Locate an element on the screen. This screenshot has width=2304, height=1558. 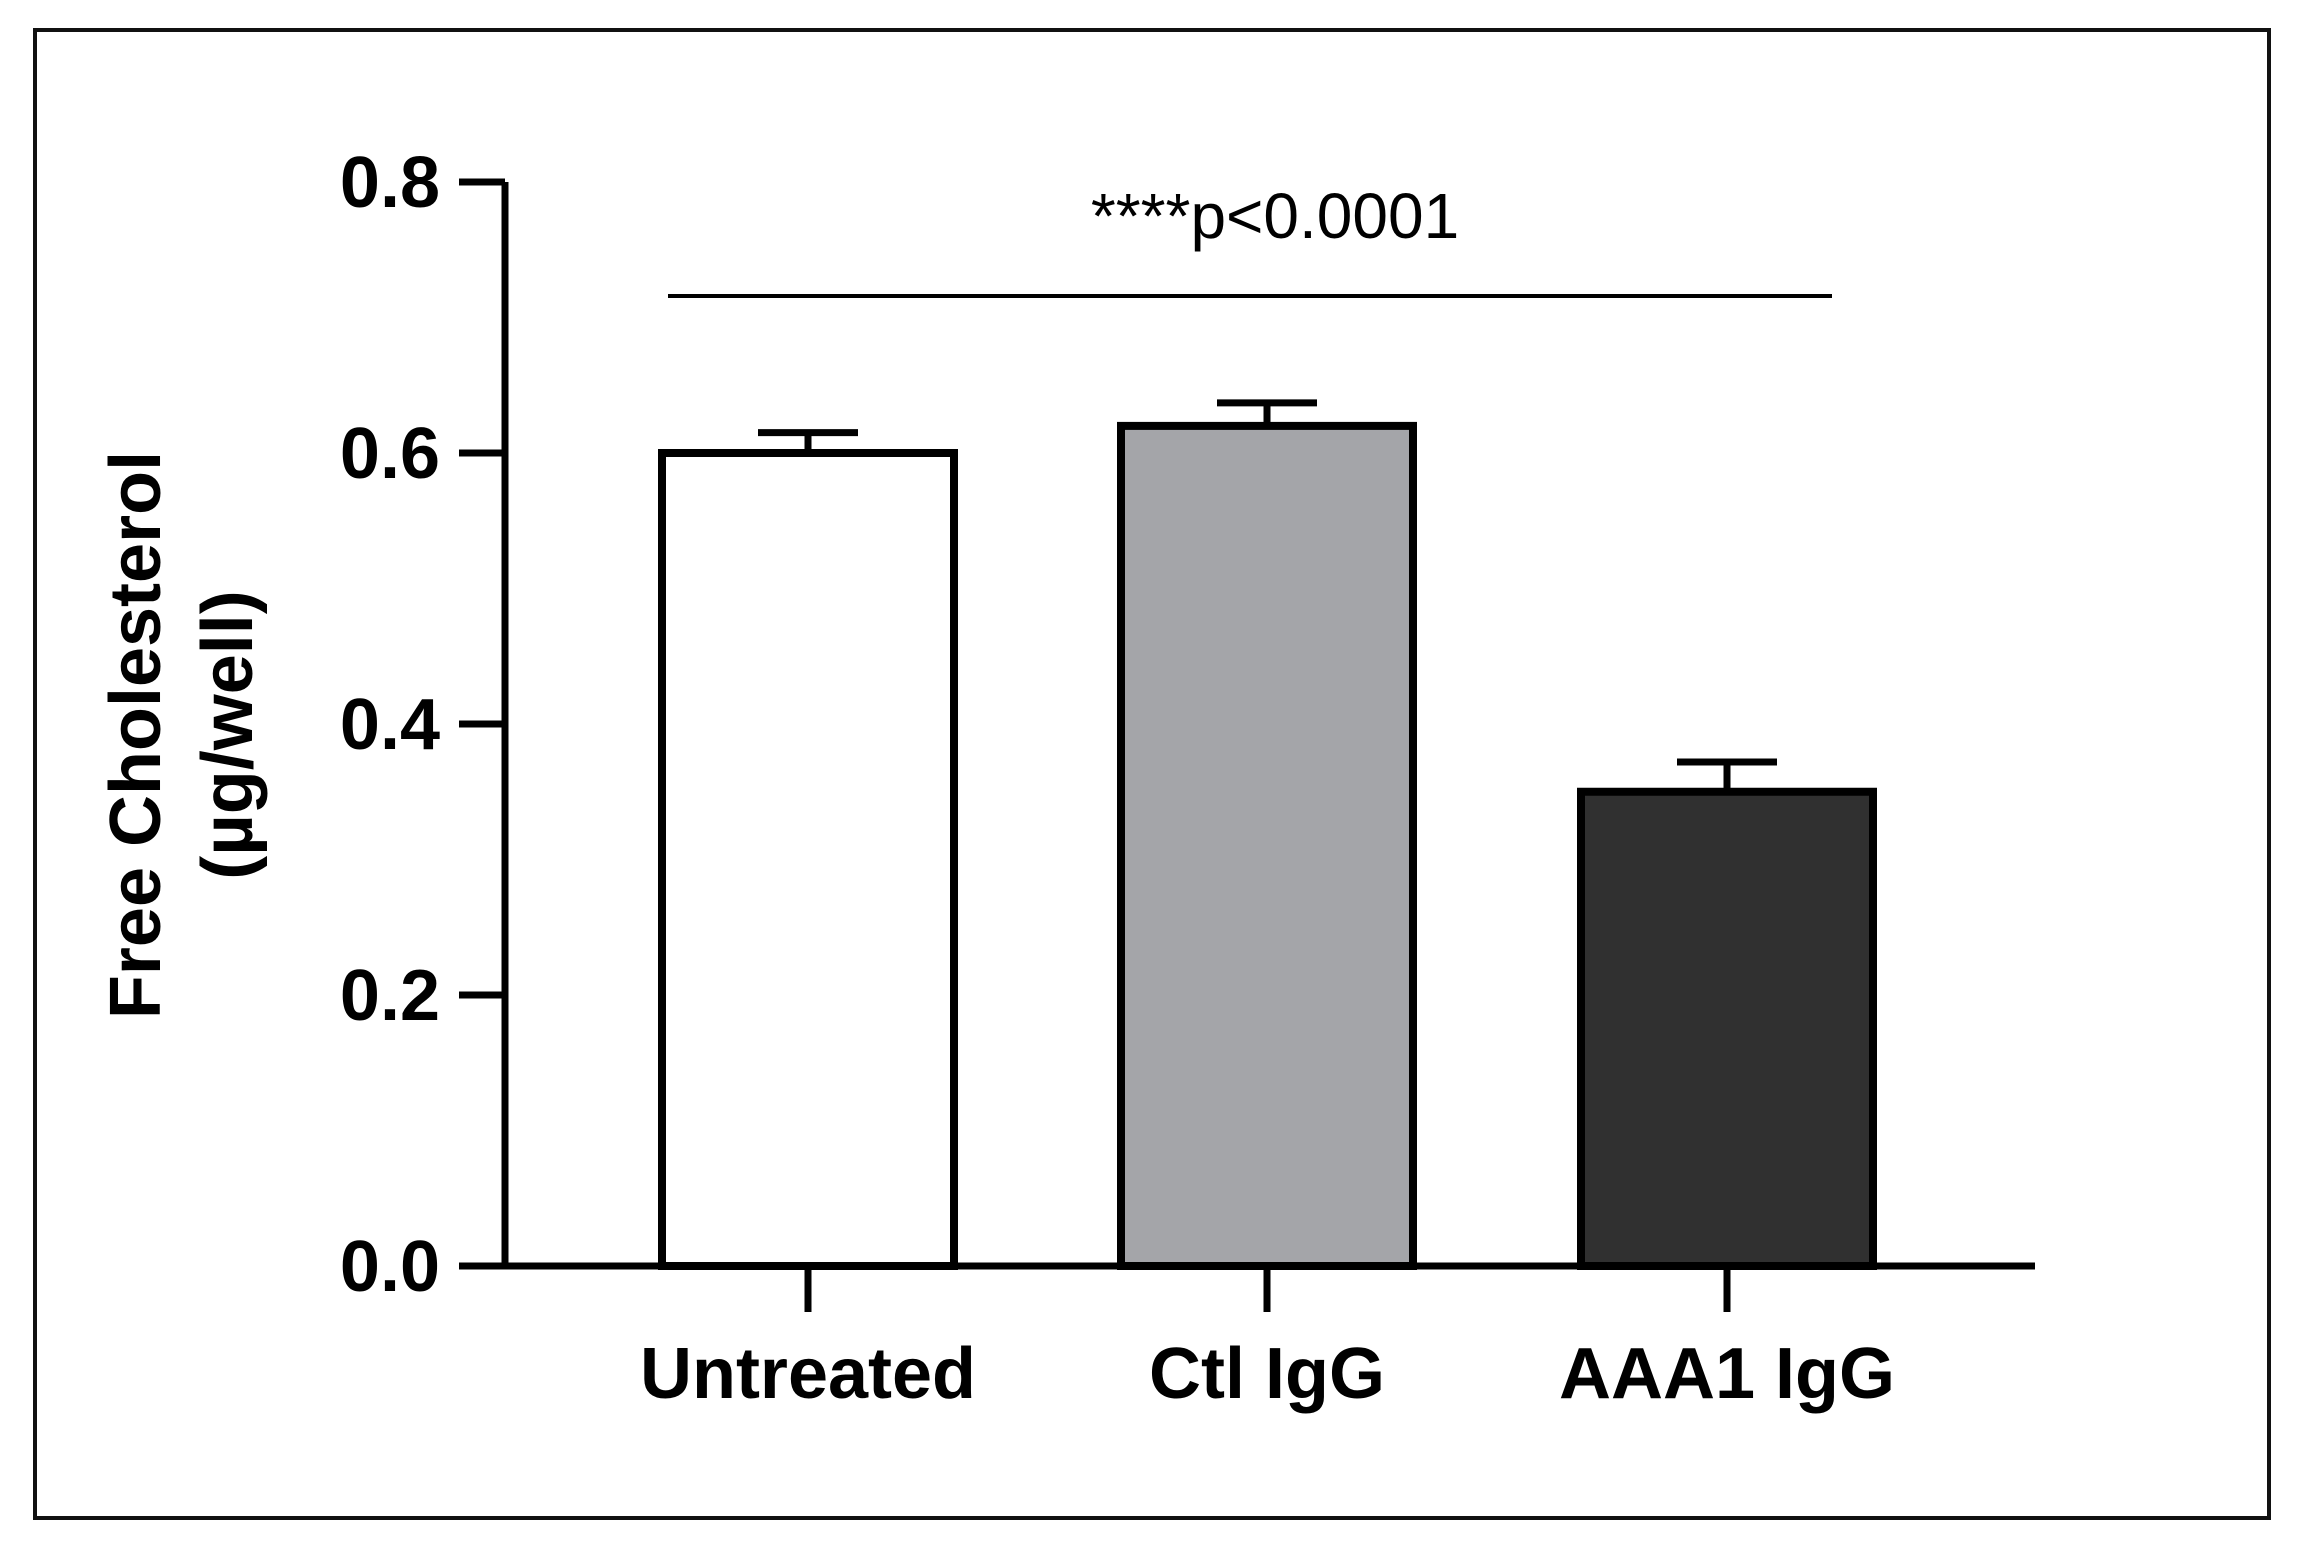
bar-untreated is located at coordinates (808, 859).